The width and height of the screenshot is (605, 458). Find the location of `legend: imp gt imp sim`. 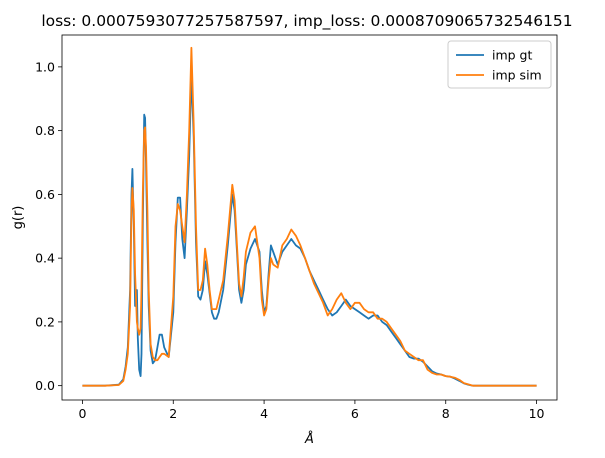

legend: imp gt imp sim is located at coordinates (499, 64).